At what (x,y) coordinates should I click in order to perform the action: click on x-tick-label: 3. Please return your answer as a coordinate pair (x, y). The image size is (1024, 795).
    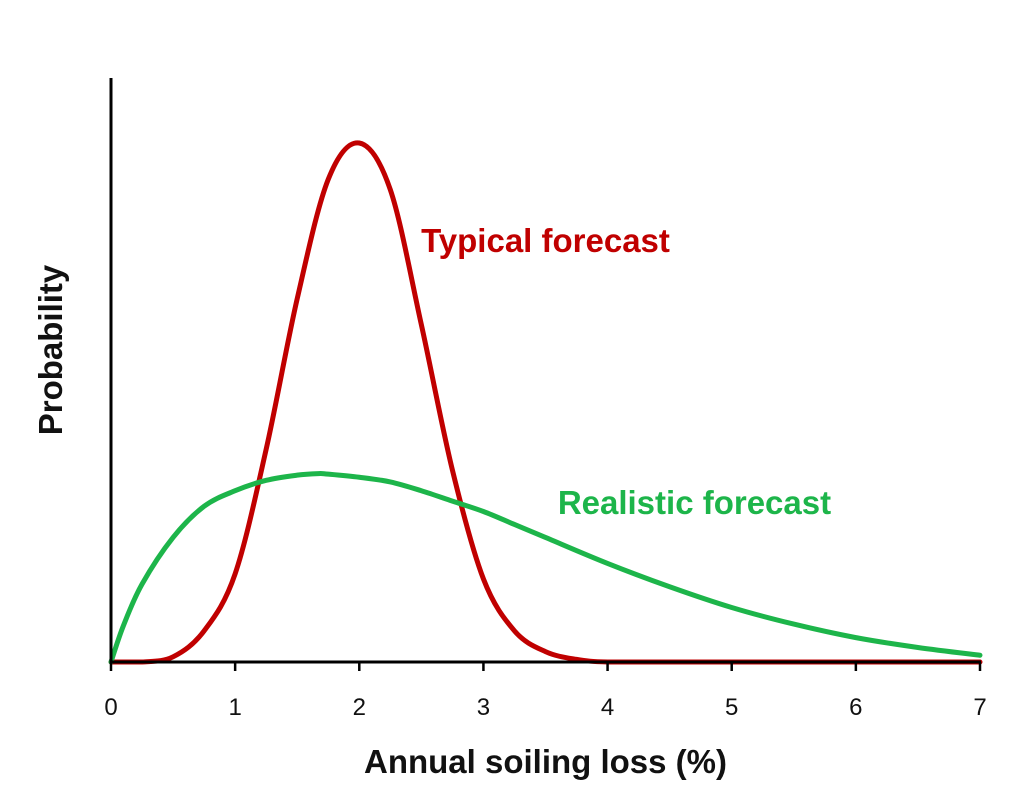
    Looking at the image, I should click on (483, 707).